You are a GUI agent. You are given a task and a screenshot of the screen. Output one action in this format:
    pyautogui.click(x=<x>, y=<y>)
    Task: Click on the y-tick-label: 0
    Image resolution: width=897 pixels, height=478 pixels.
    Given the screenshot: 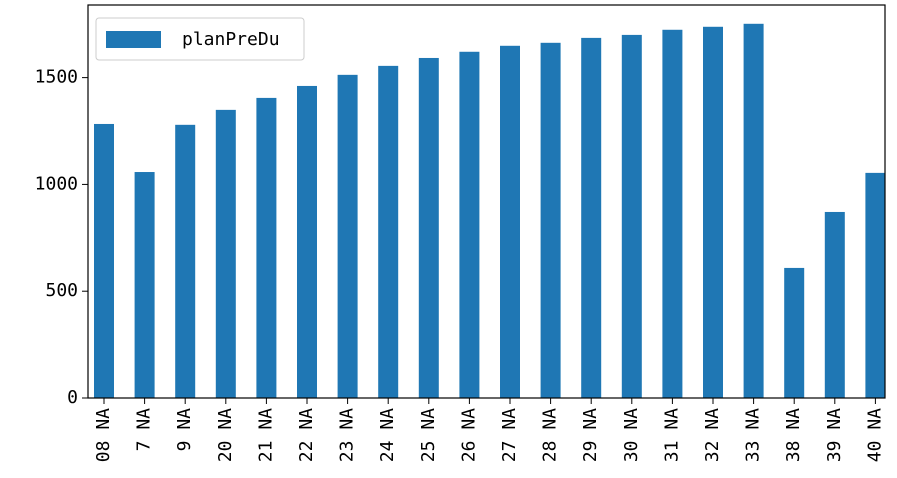 What is the action you would take?
    pyautogui.click(x=72, y=397)
    